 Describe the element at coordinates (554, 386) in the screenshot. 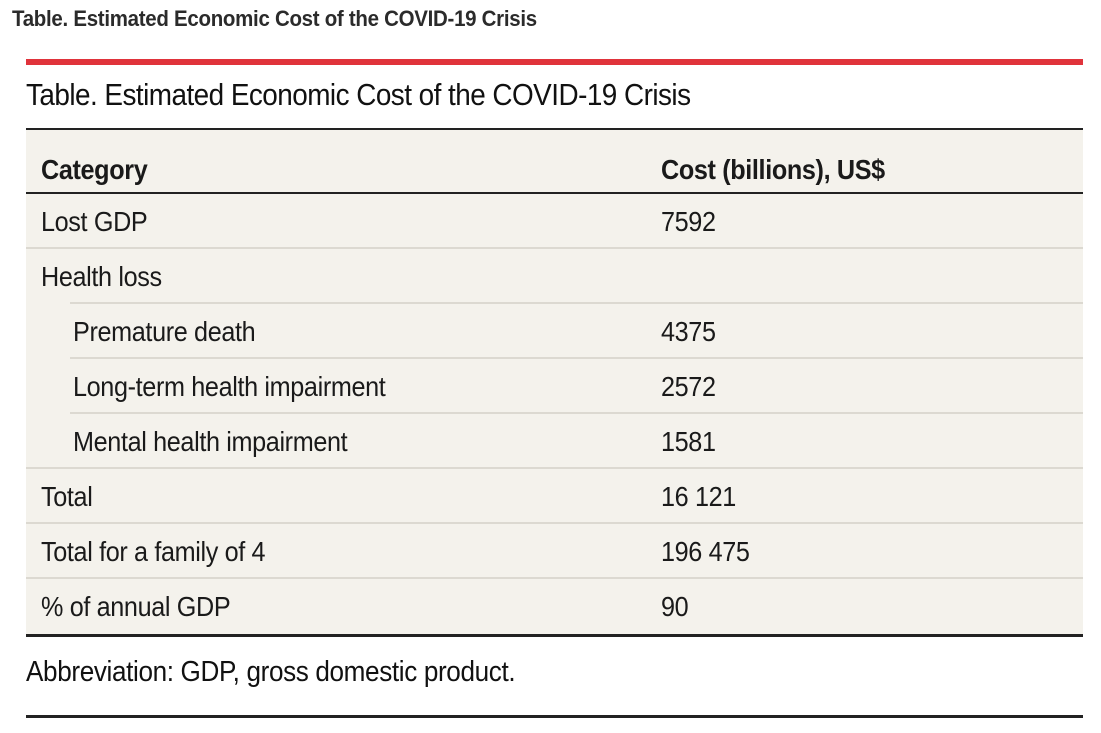

I see `table-row: Long-term health impairment 2572` at that location.